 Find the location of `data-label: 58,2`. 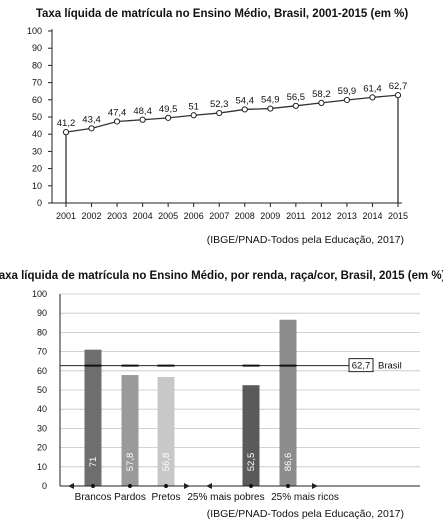

data-label: 58,2 is located at coordinates (321, 94).